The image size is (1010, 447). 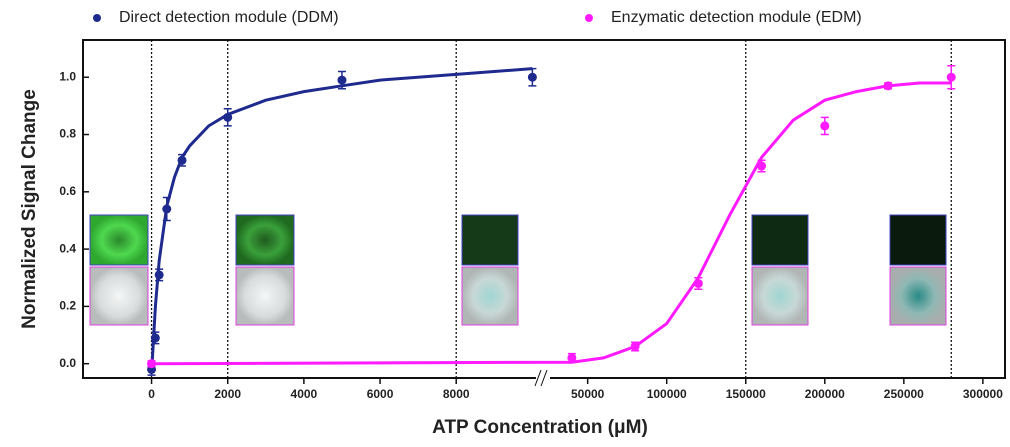 I want to click on x-tick-label: 0, so click(x=151, y=394).